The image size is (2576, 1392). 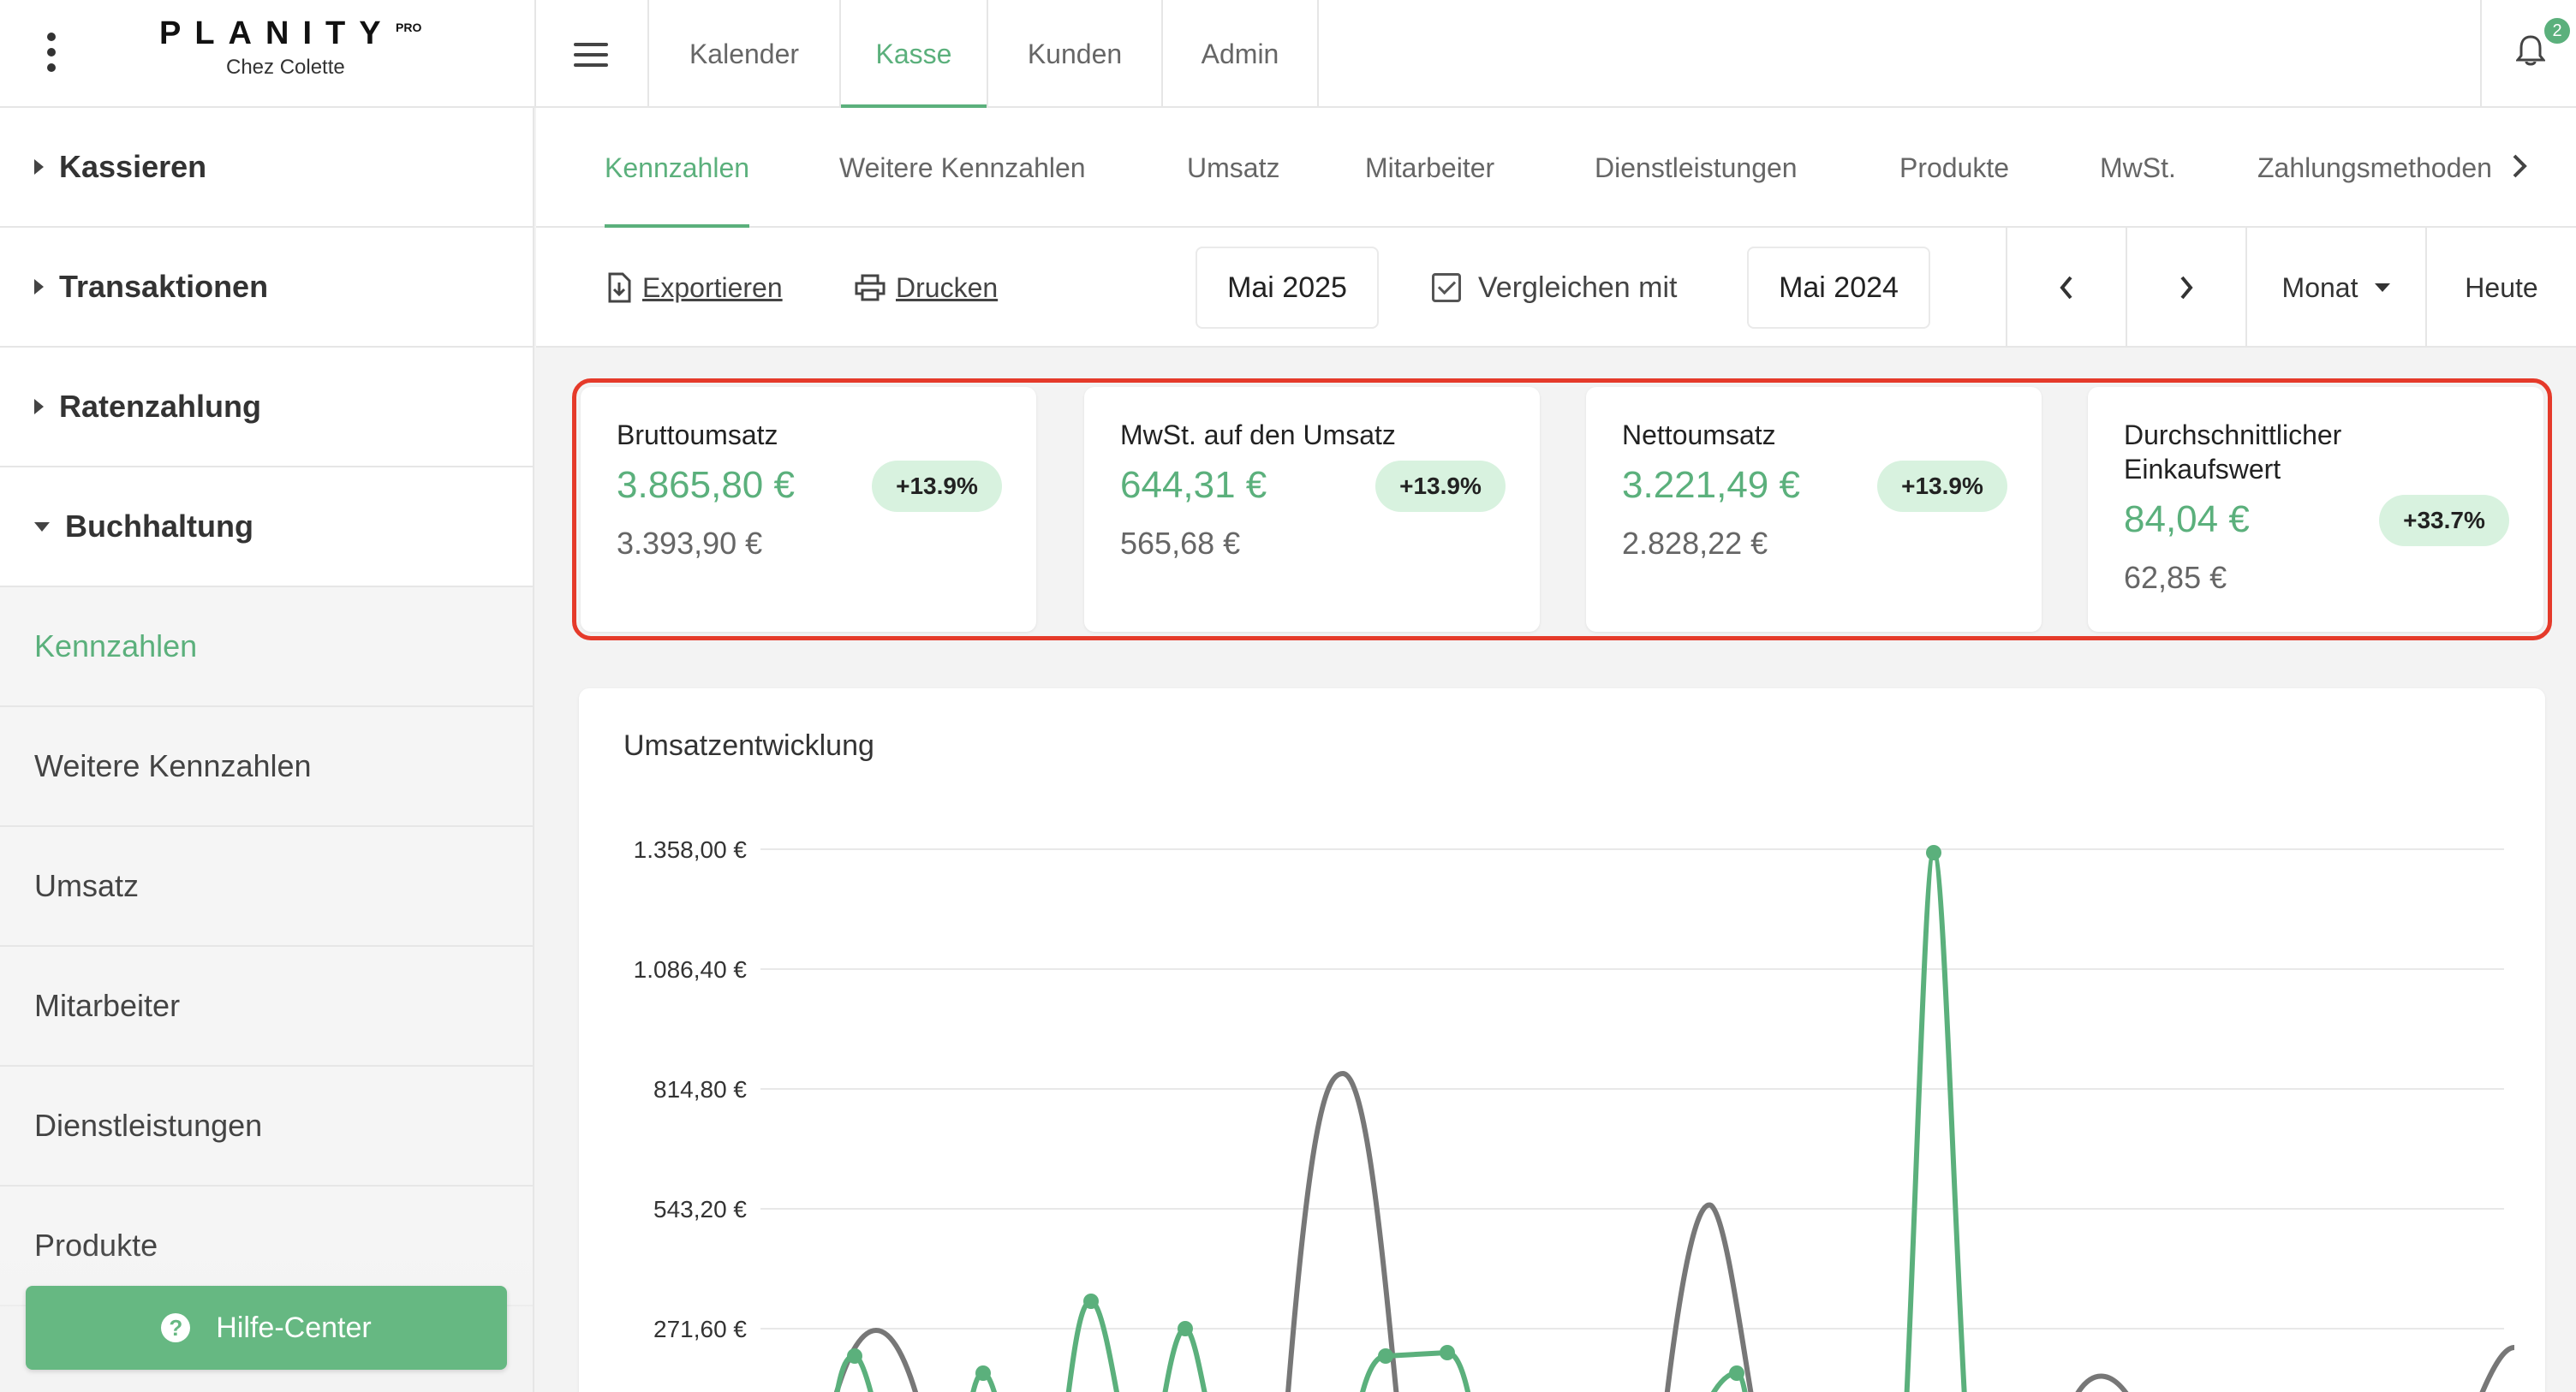 I want to click on notifications: 2, so click(x=2528, y=54).